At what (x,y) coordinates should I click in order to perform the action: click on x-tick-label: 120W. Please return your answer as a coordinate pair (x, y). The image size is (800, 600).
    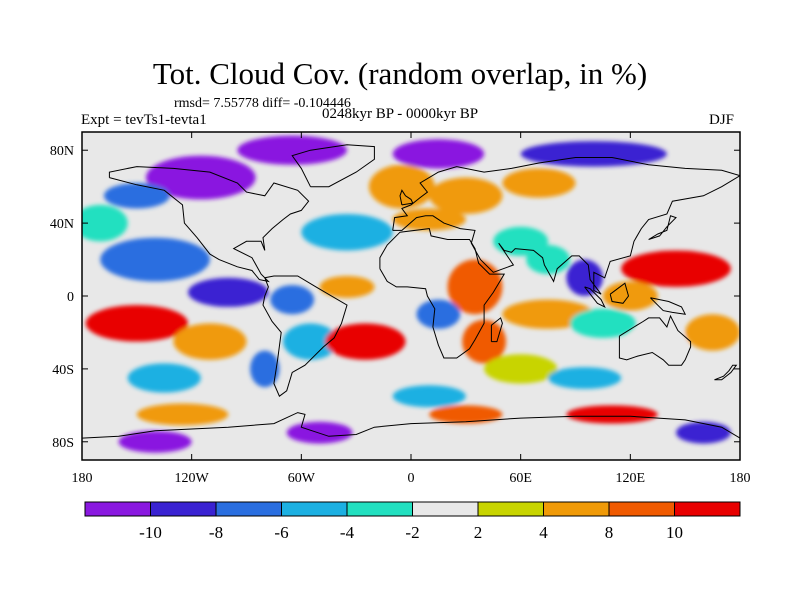
    Looking at the image, I should click on (192, 478).